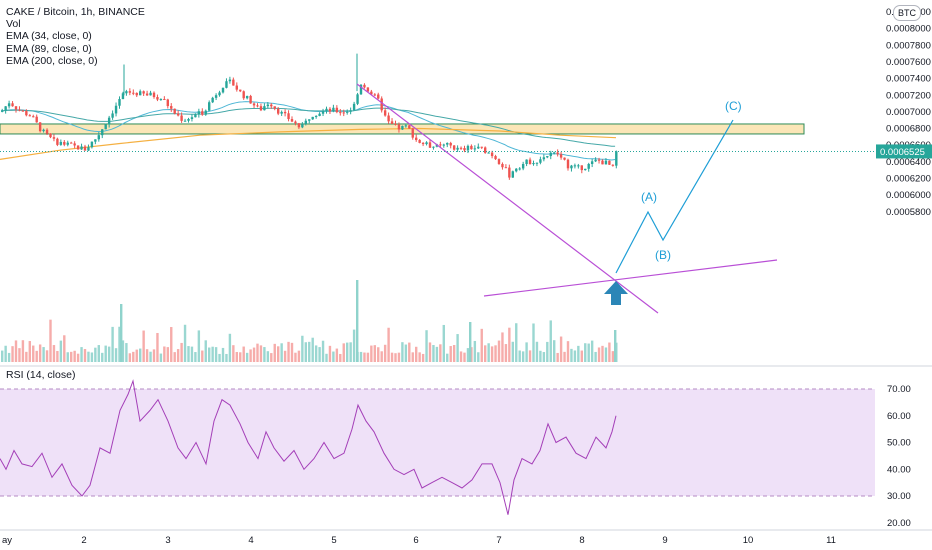 The width and height of the screenshot is (932, 550). I want to click on price-tick-label: 0.0006400, so click(908, 162).